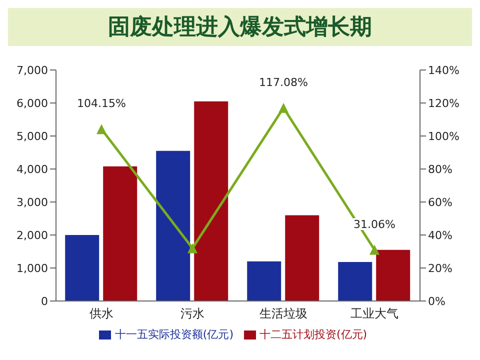 This screenshot has width=480, height=360. Describe the element at coordinates (32, 136) in the screenshot. I see `y-tick-label: 5,000` at that location.